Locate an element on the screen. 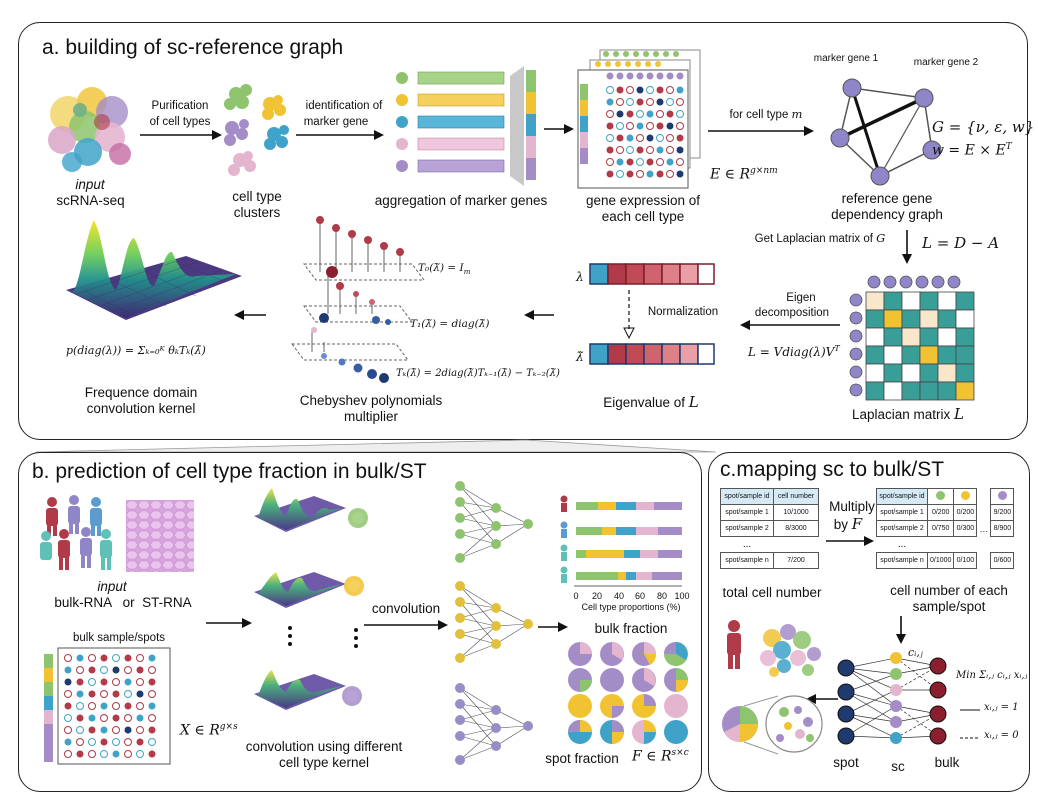 Image resolution: width=1038 pixels, height=807 pixels. spot-pie-zoom is located at coordinates (772, 725).